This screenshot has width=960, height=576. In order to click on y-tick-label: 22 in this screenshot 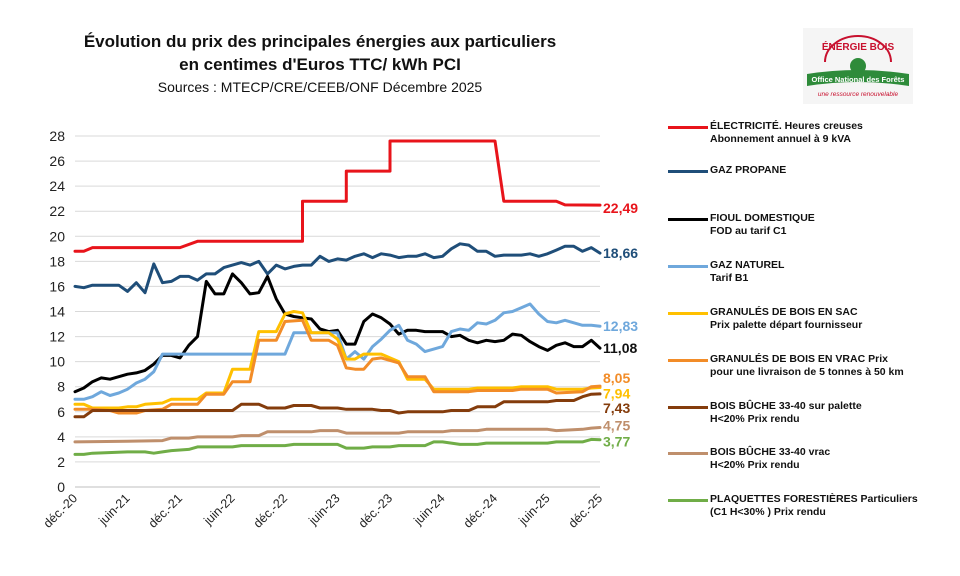, I will do `click(57, 211)`.